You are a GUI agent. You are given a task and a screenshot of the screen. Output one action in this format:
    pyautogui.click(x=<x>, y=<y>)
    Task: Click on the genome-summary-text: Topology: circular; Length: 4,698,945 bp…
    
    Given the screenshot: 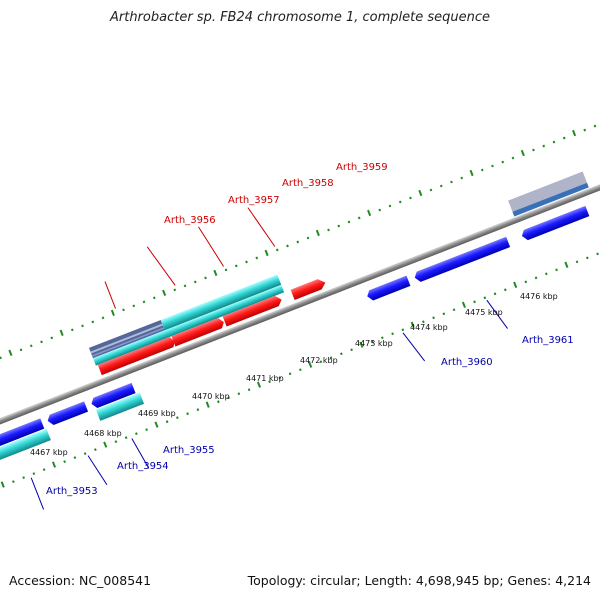 What is the action you would take?
    pyautogui.click(x=419, y=580)
    